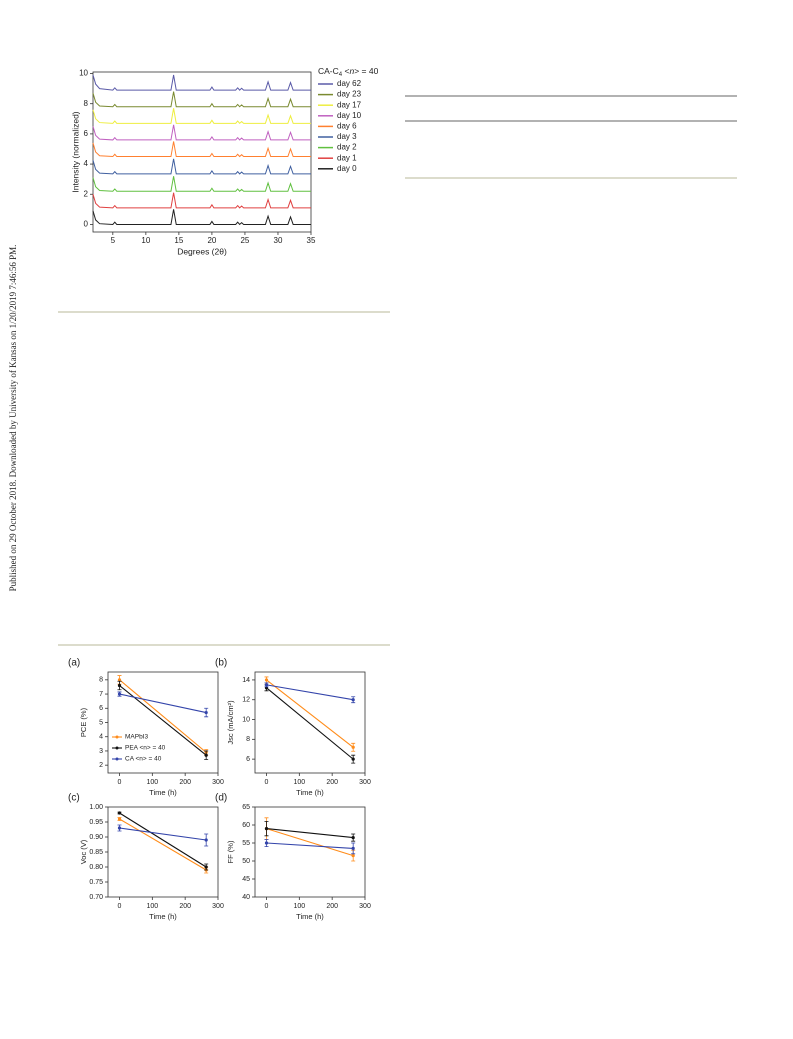 This screenshot has height=1039, width=793. Describe the element at coordinates (145, 240) in the screenshot. I see `x-tick-label: 10` at that location.